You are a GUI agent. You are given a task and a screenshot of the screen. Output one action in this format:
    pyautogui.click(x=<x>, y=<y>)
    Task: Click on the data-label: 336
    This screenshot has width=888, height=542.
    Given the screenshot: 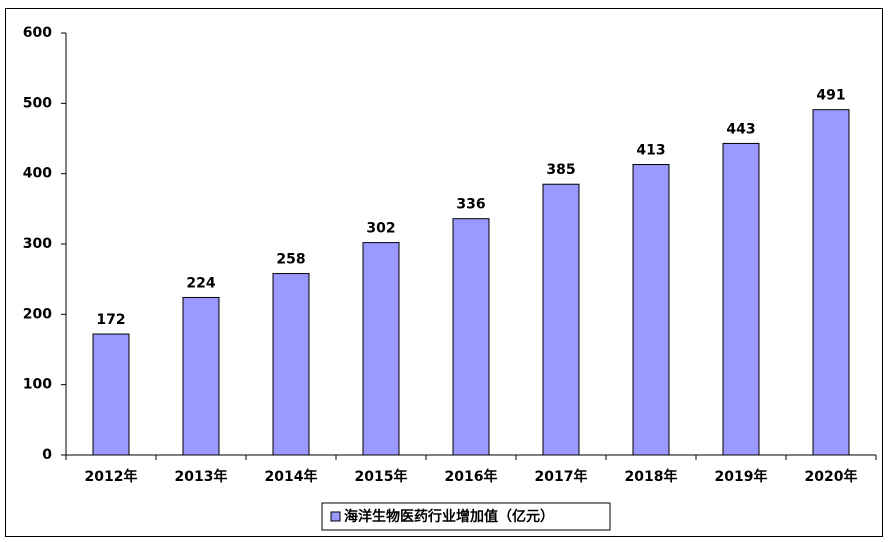 What is the action you would take?
    pyautogui.click(x=470, y=205)
    